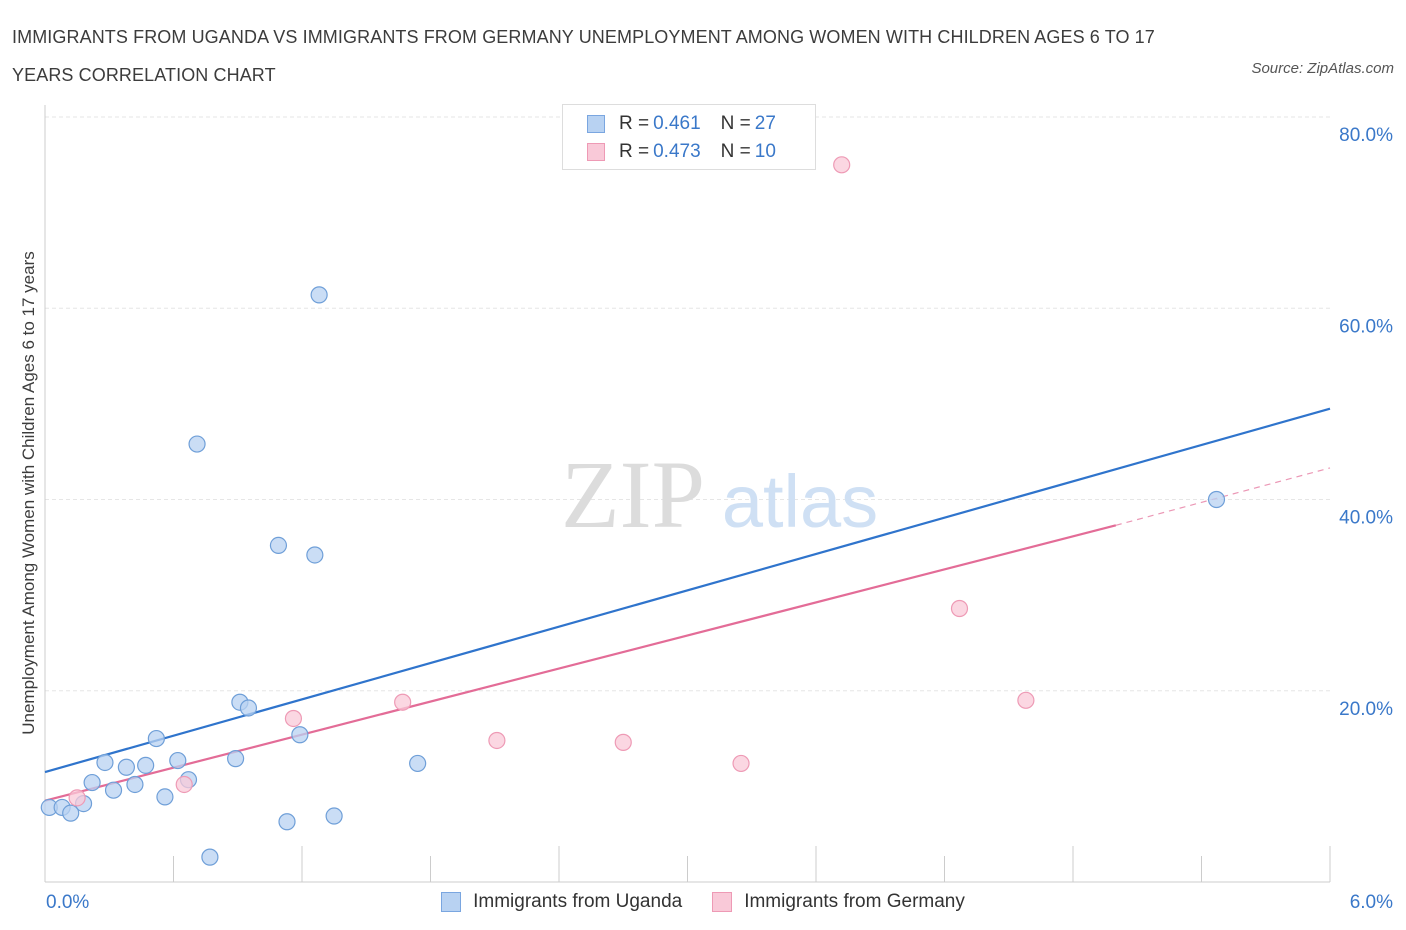 This screenshot has width=1406, height=930. I want to click on legend-item-germany: Immigrants from Germany, so click(838, 902).